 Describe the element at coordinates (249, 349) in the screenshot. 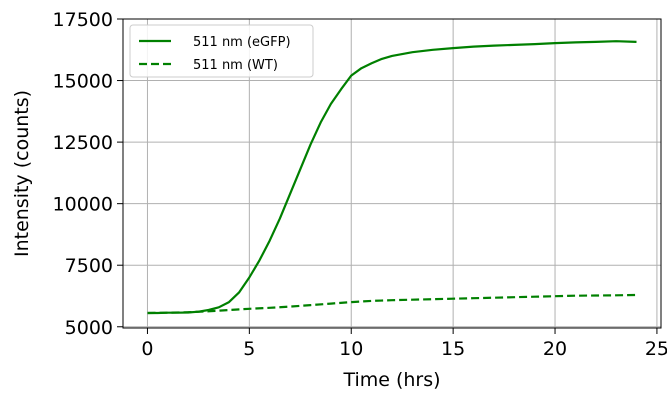

I see `x-tick-label: 5` at that location.